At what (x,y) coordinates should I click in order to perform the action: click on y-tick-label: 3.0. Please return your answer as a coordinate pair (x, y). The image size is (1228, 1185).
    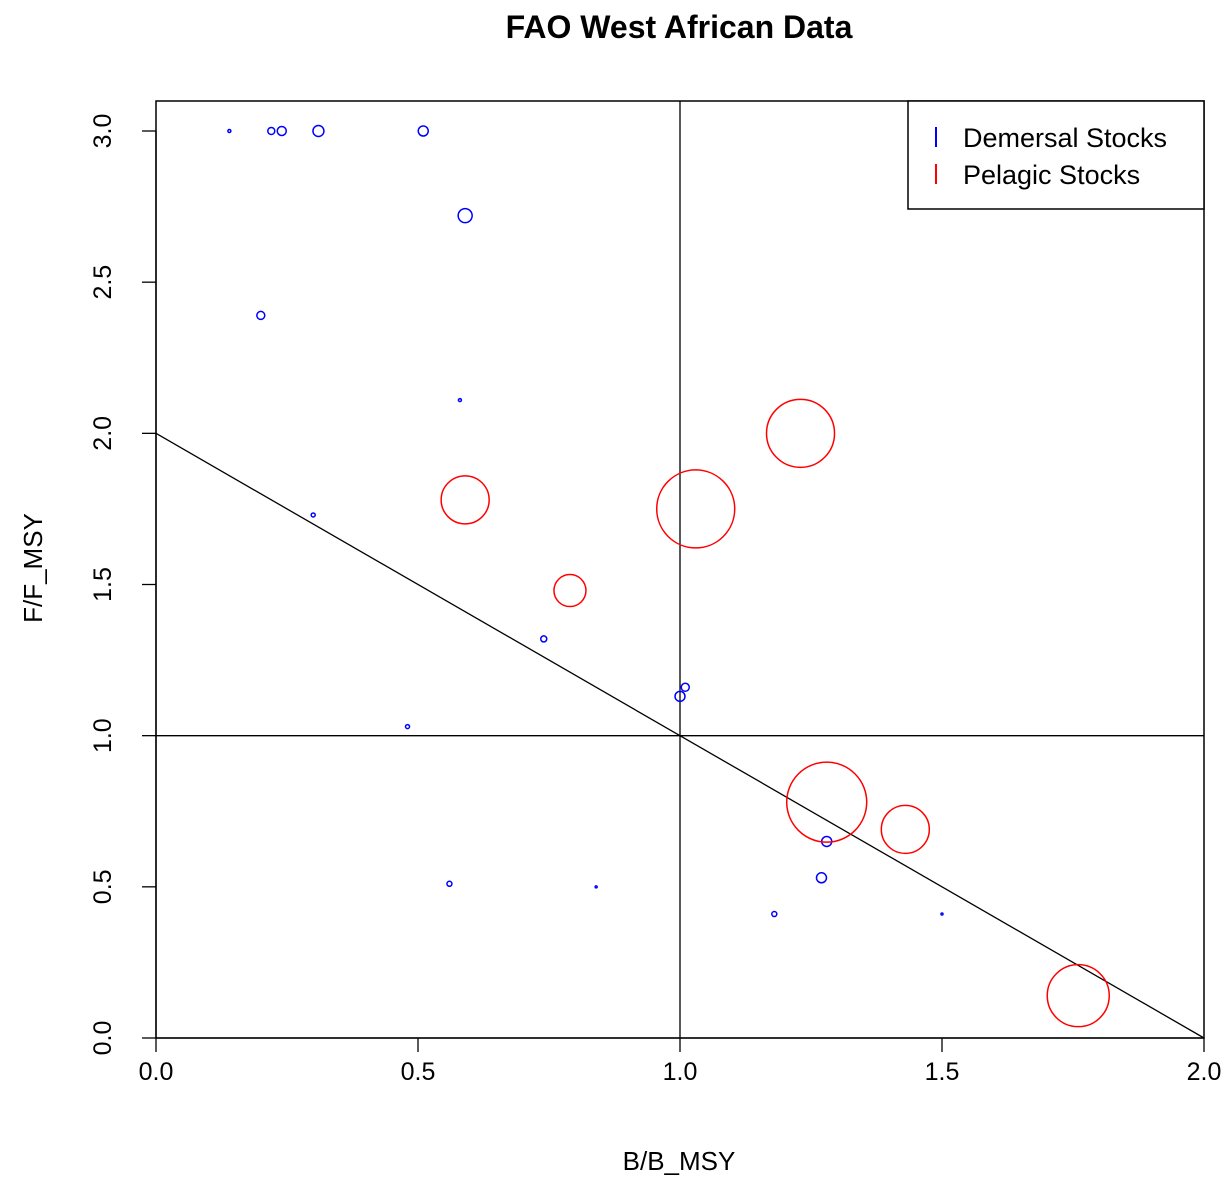
    Looking at the image, I should click on (103, 131).